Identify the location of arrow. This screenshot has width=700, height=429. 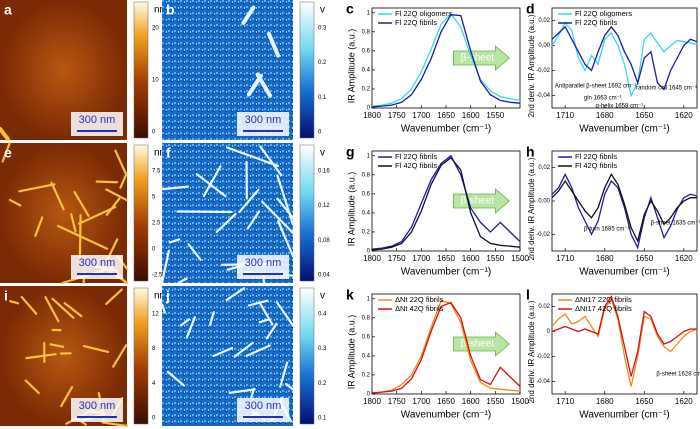
(481, 58).